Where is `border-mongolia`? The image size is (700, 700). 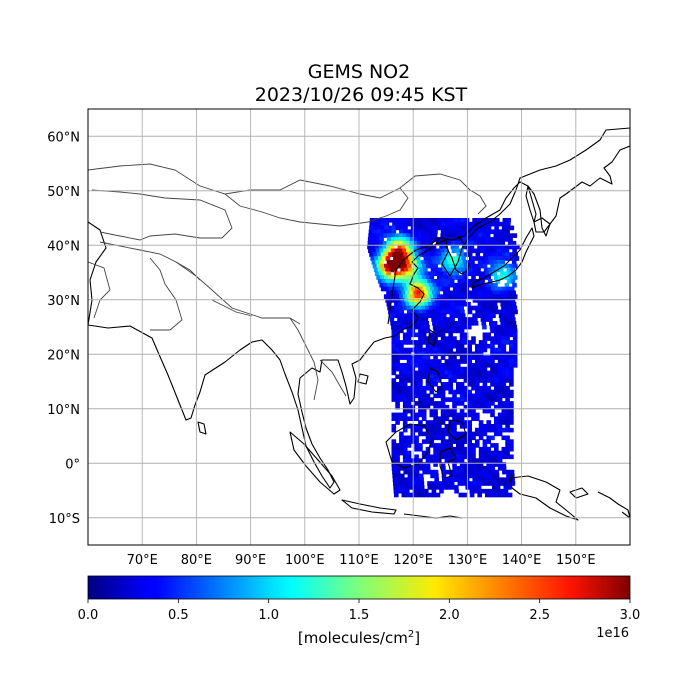 border-mongolia is located at coordinates (316, 207).